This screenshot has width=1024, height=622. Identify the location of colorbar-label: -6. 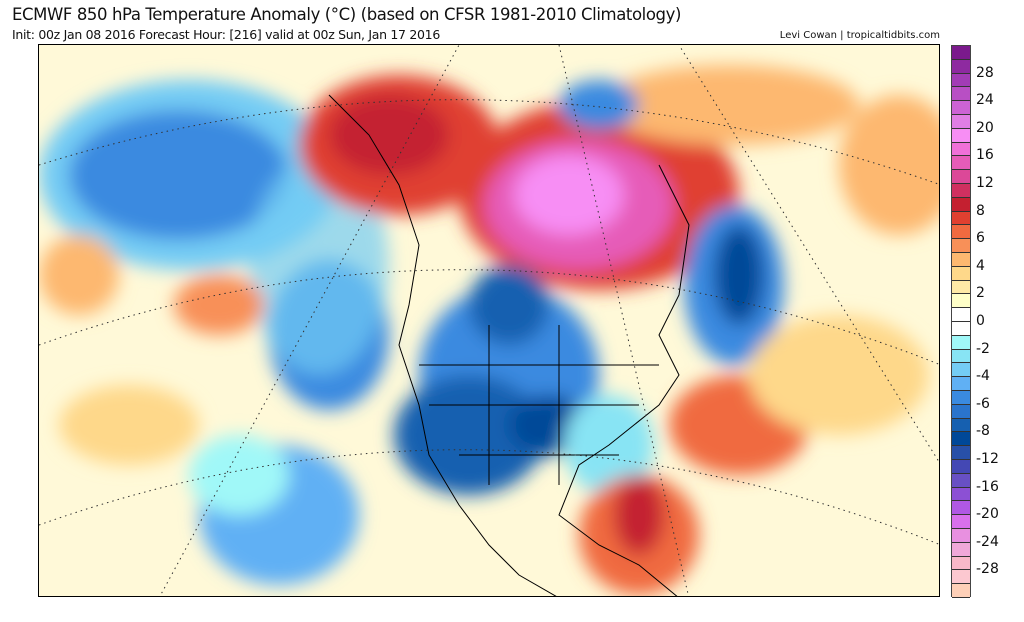
(983, 403).